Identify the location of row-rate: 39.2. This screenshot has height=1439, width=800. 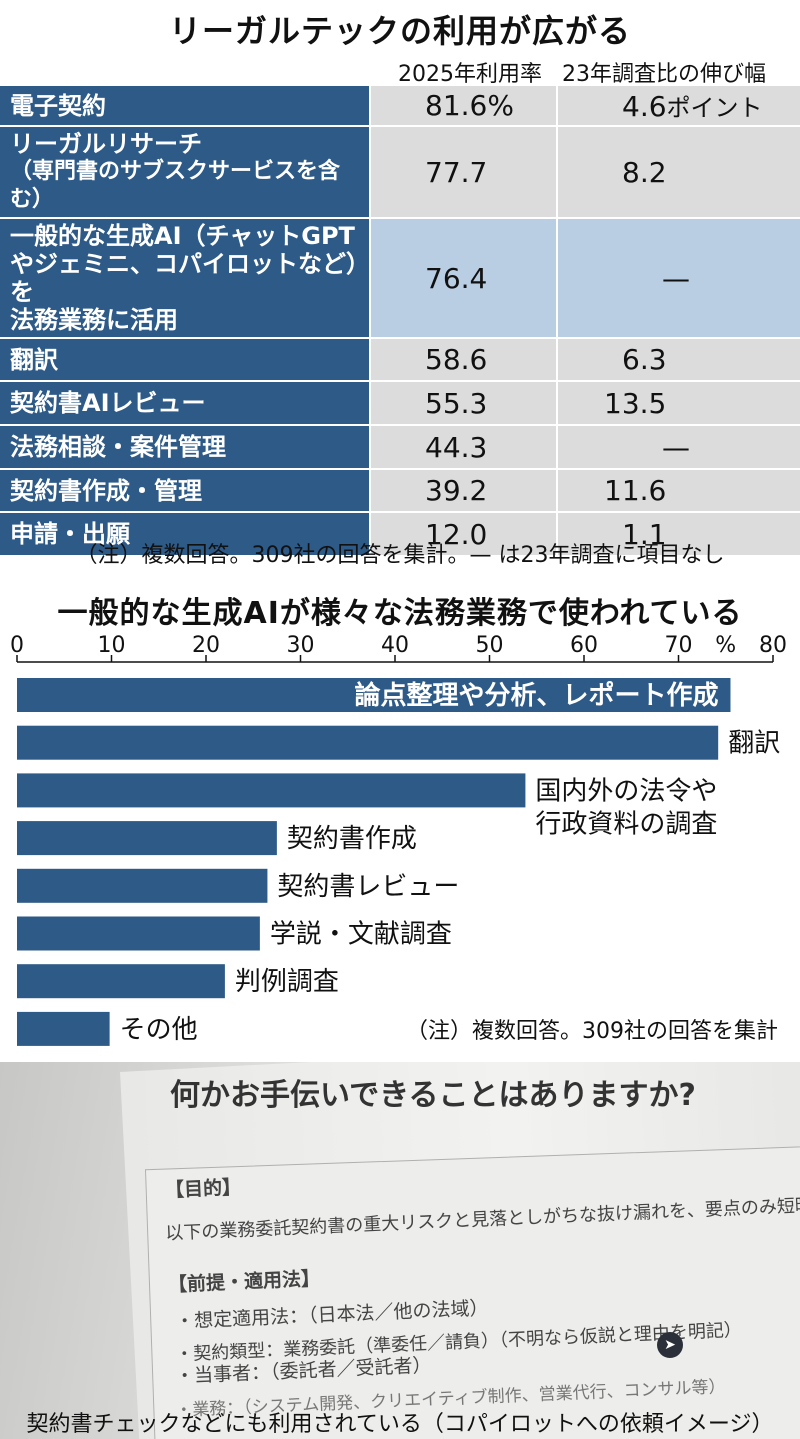
(464, 491).